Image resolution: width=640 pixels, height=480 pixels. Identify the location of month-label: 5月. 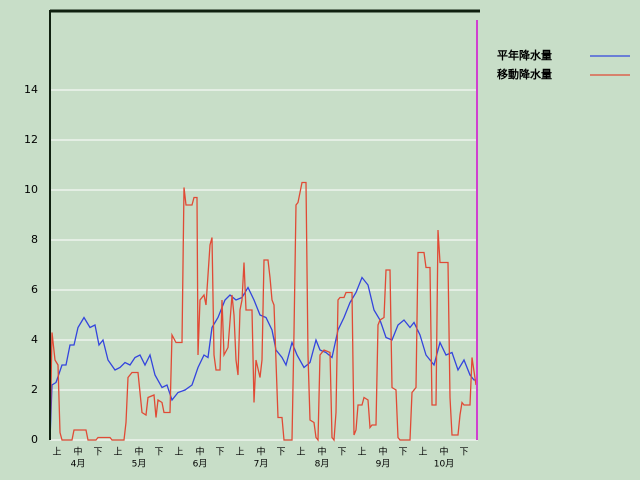
(139, 464).